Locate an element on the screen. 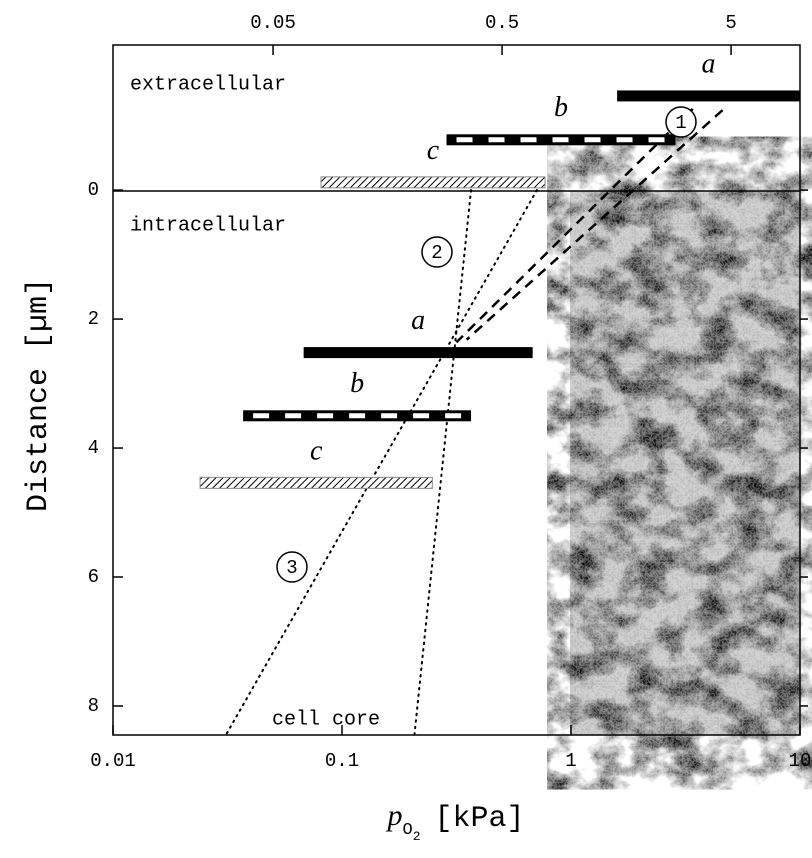 The image size is (812, 858). x2-tick-label: 0.05 is located at coordinates (273, 23).